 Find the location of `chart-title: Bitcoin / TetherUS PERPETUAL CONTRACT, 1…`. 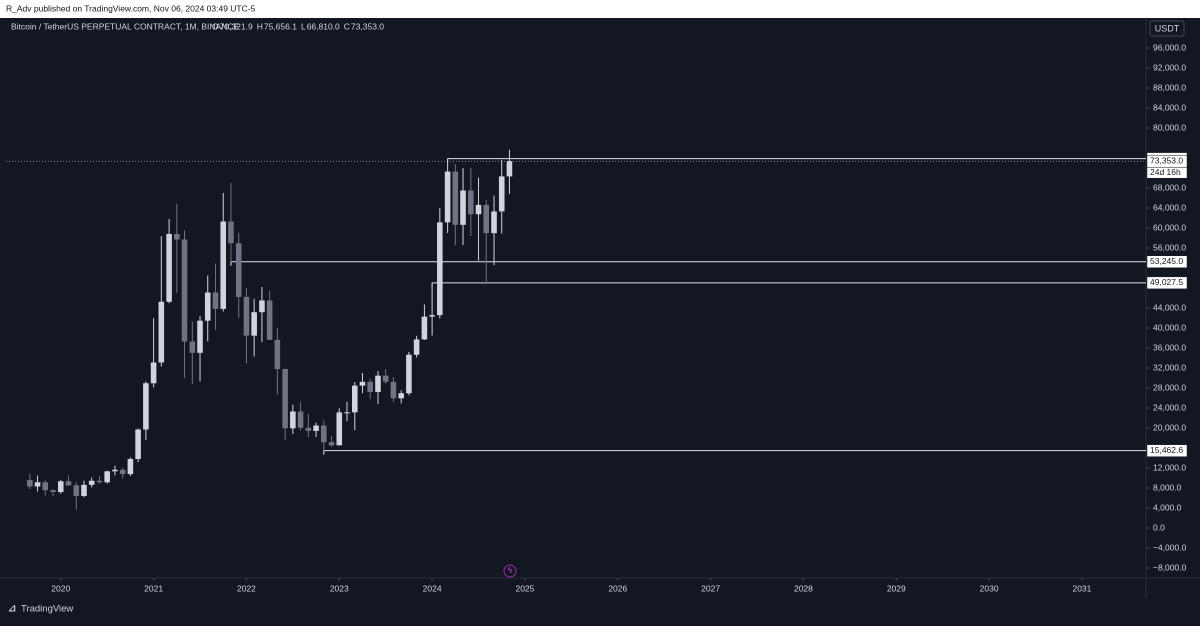

chart-title: Bitcoin / TetherUS PERPETUAL CONTRACT, 1… is located at coordinates (125, 26).